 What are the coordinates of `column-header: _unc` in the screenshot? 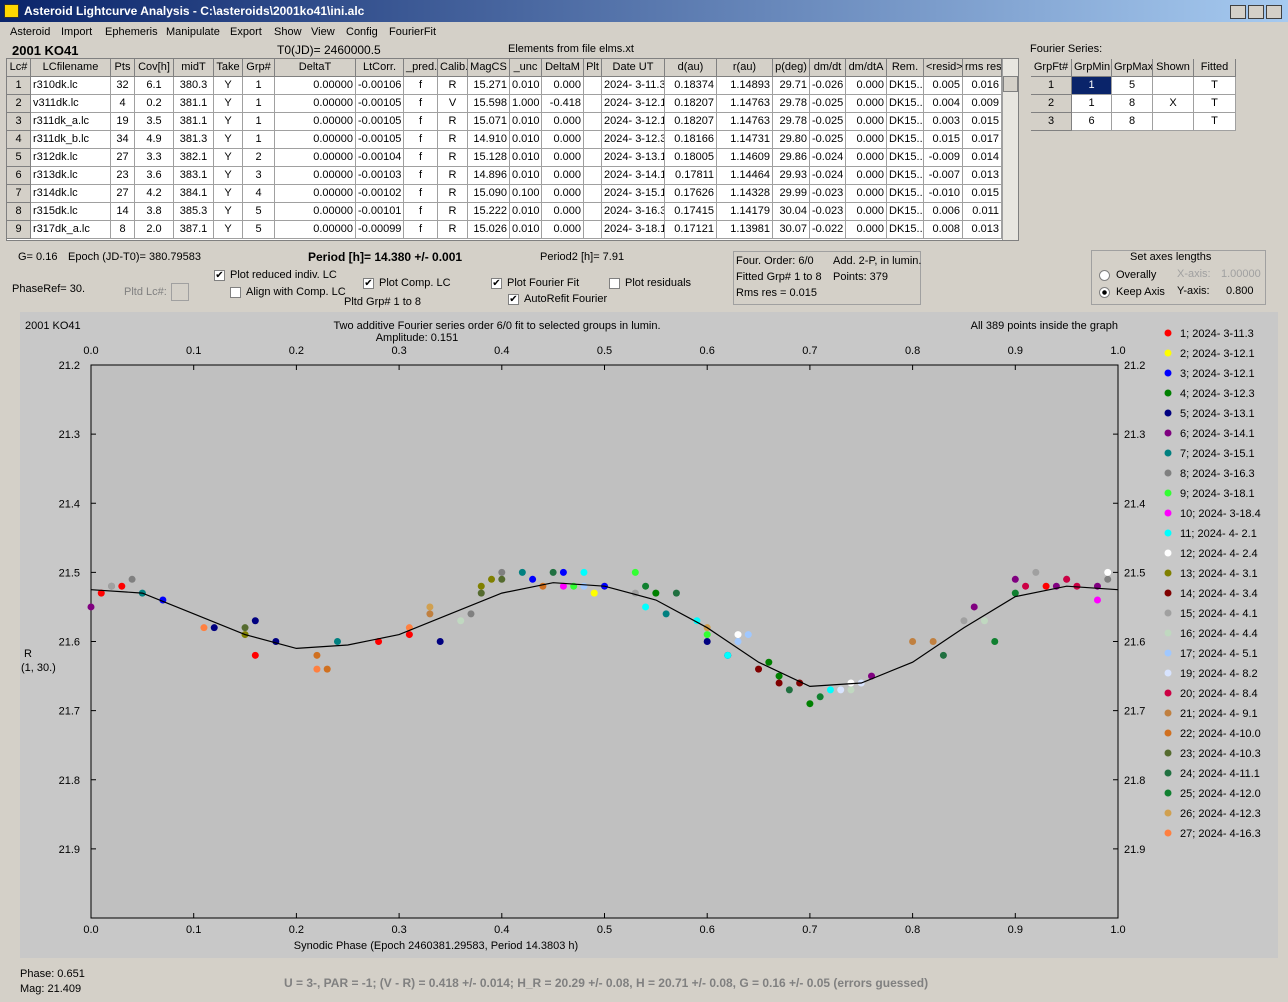 It's located at (526, 68).